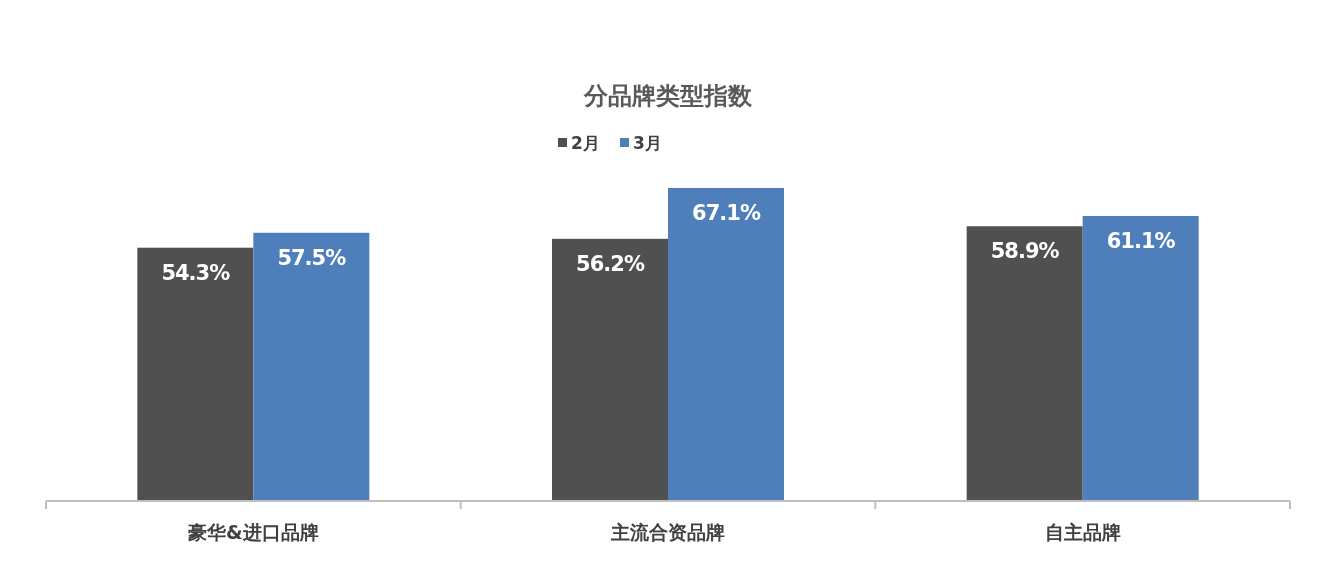 Image resolution: width=1336 pixels, height=570 pixels. I want to click on data-label: 54.3%, so click(196, 272).